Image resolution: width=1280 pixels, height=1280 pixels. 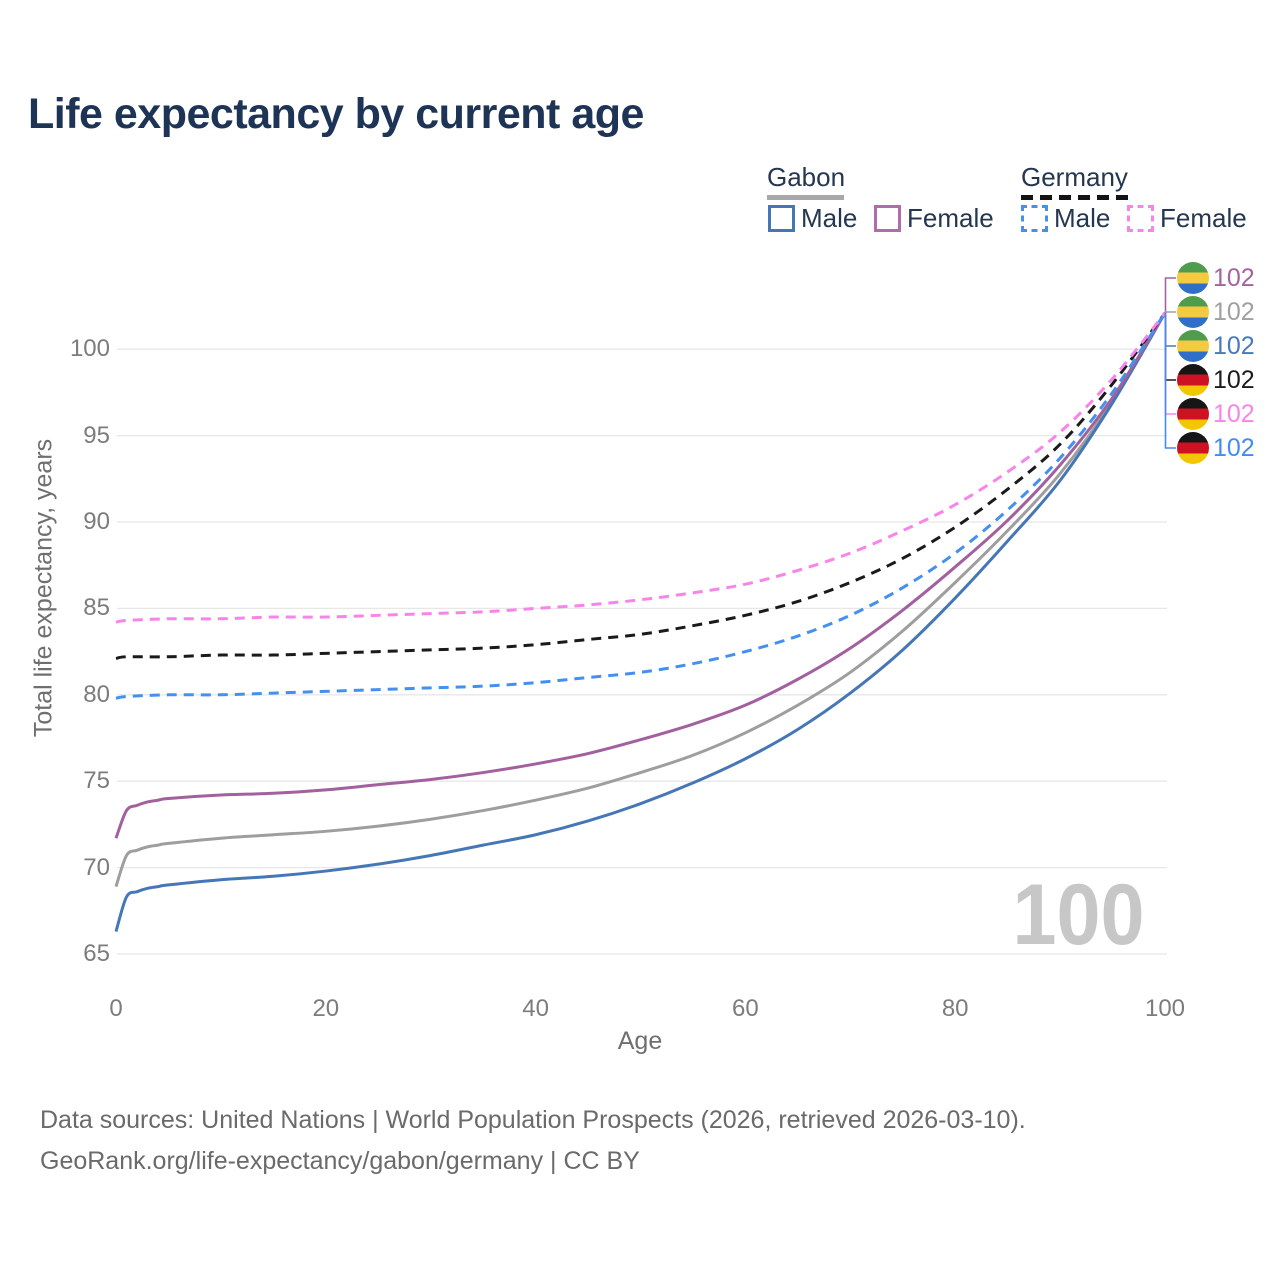 What do you see at coordinates (1082, 218) in the screenshot?
I see `legend-label-germany-male: Male` at bounding box center [1082, 218].